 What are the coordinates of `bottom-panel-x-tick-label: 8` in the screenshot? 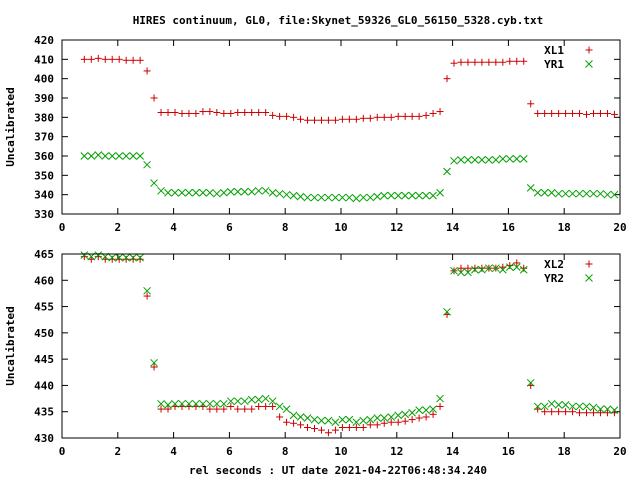 It's located at (285, 451).